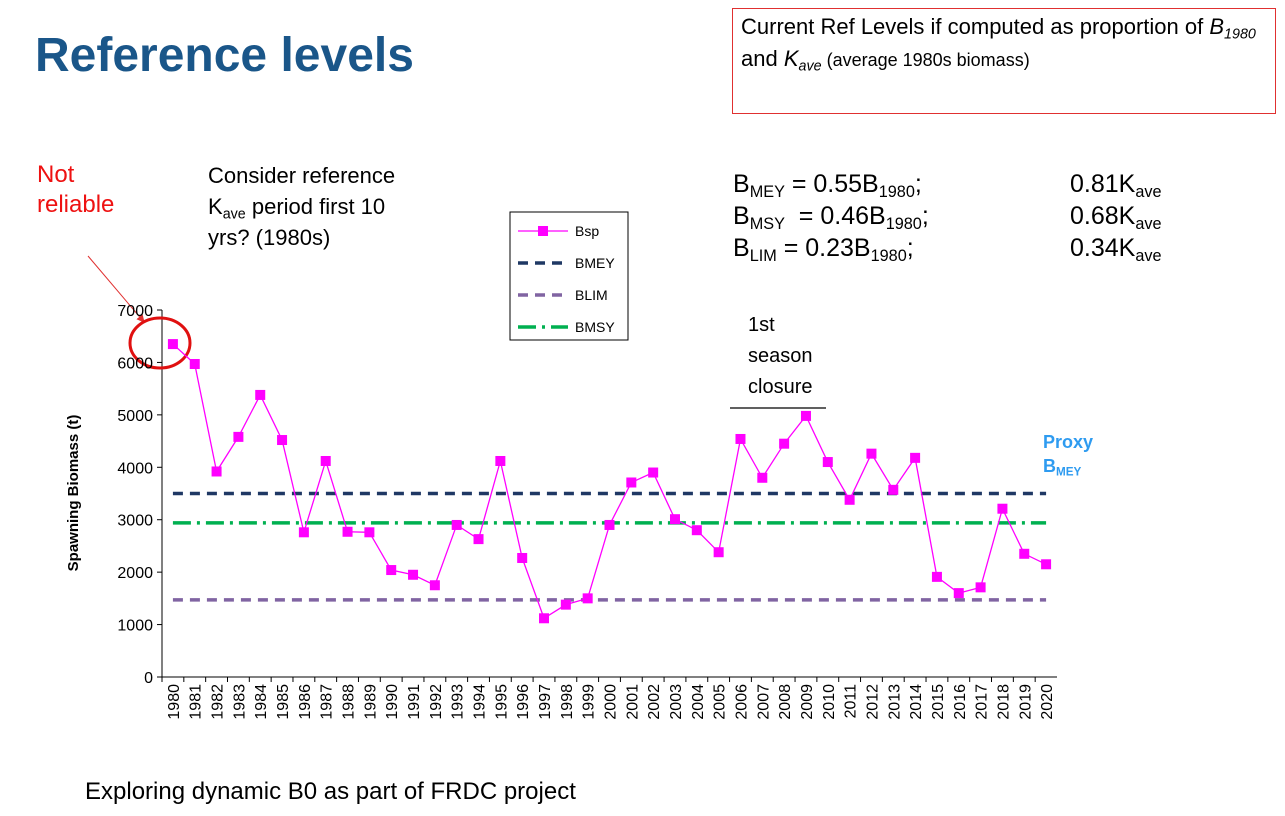 This screenshot has width=1285, height=816. I want to click on y-tick-label: 3000, so click(135, 521).